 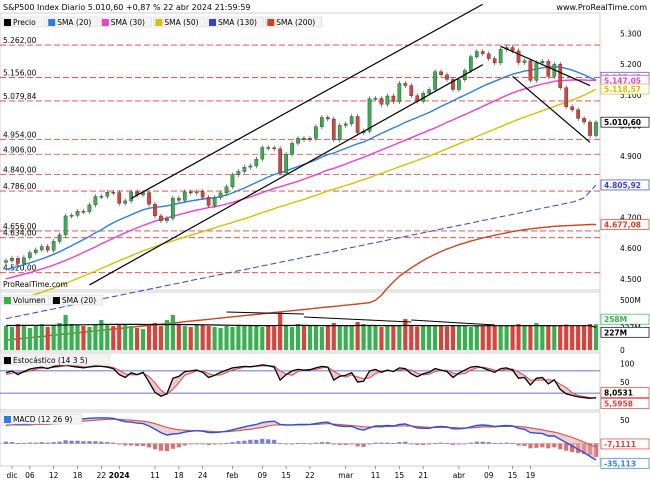 I want to click on macd-panel, so click(x=300, y=439).